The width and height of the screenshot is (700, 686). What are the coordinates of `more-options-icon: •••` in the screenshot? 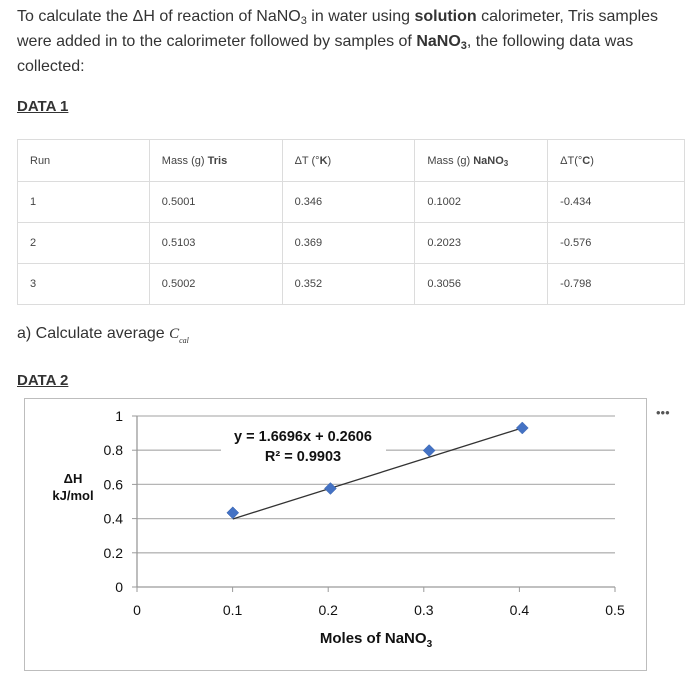 It's located at (663, 412).